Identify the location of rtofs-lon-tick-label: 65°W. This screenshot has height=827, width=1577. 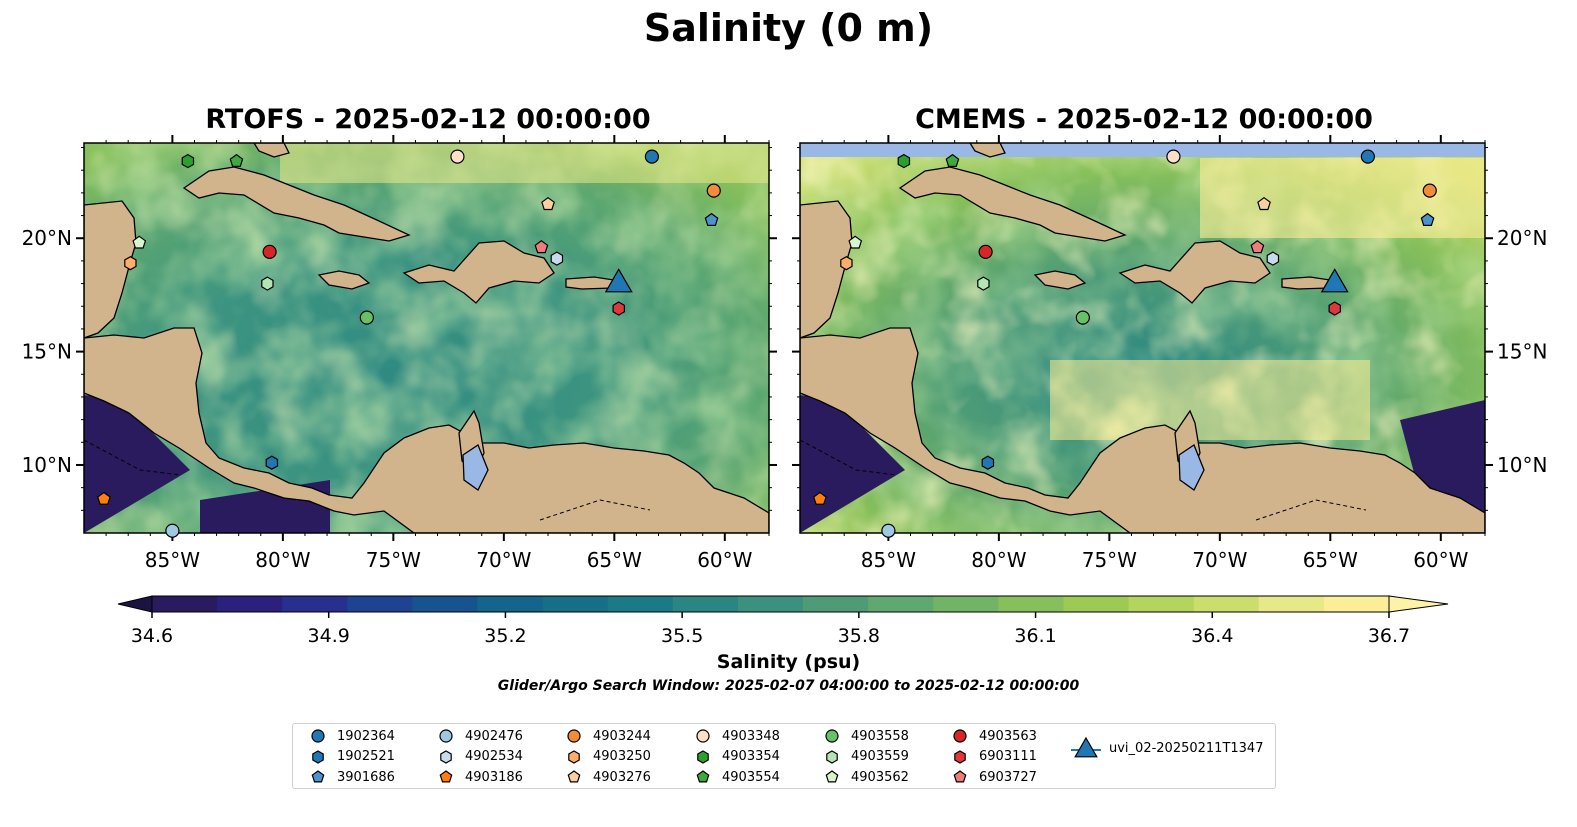
(614, 560).